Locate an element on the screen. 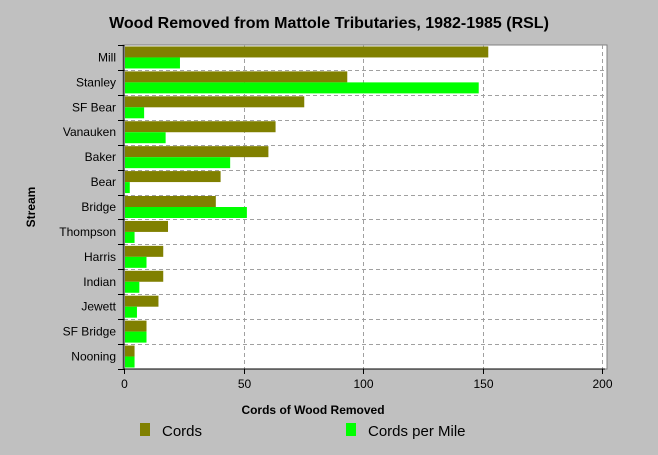 This screenshot has height=455, width=658. x-axis-title: Cords of Wood Removed is located at coordinates (312, 410).